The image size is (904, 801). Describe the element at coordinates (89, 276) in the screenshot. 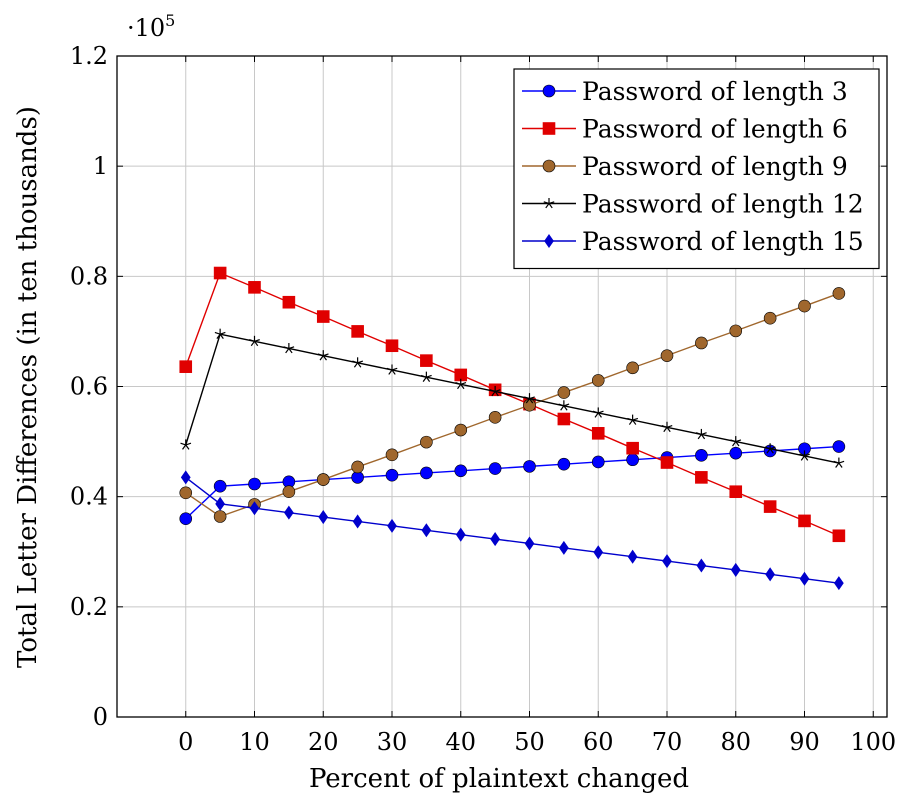

I see `y-tick-label: 0.8` at that location.